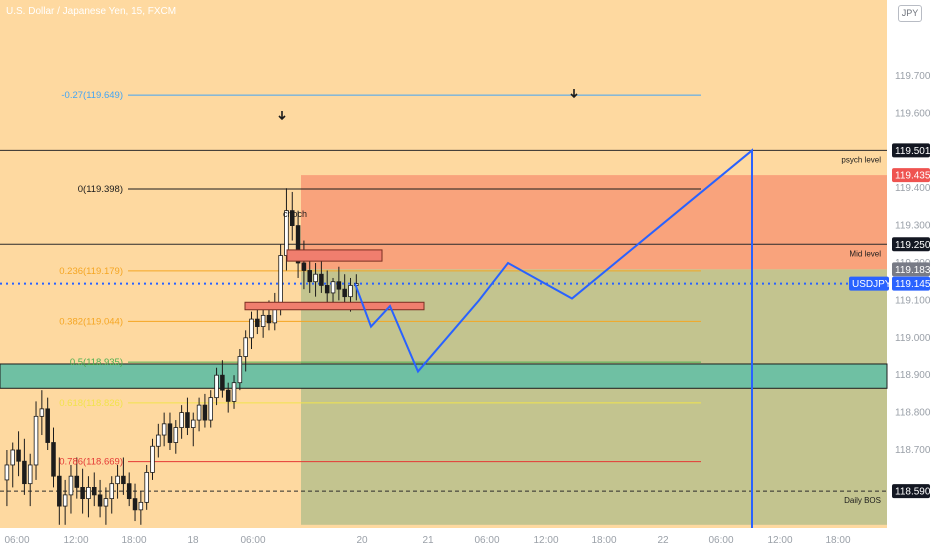 The height and width of the screenshot is (550, 932). What do you see at coordinates (91, 403) in the screenshot?
I see `fib-level-label: 0.618(118.826)` at bounding box center [91, 403].